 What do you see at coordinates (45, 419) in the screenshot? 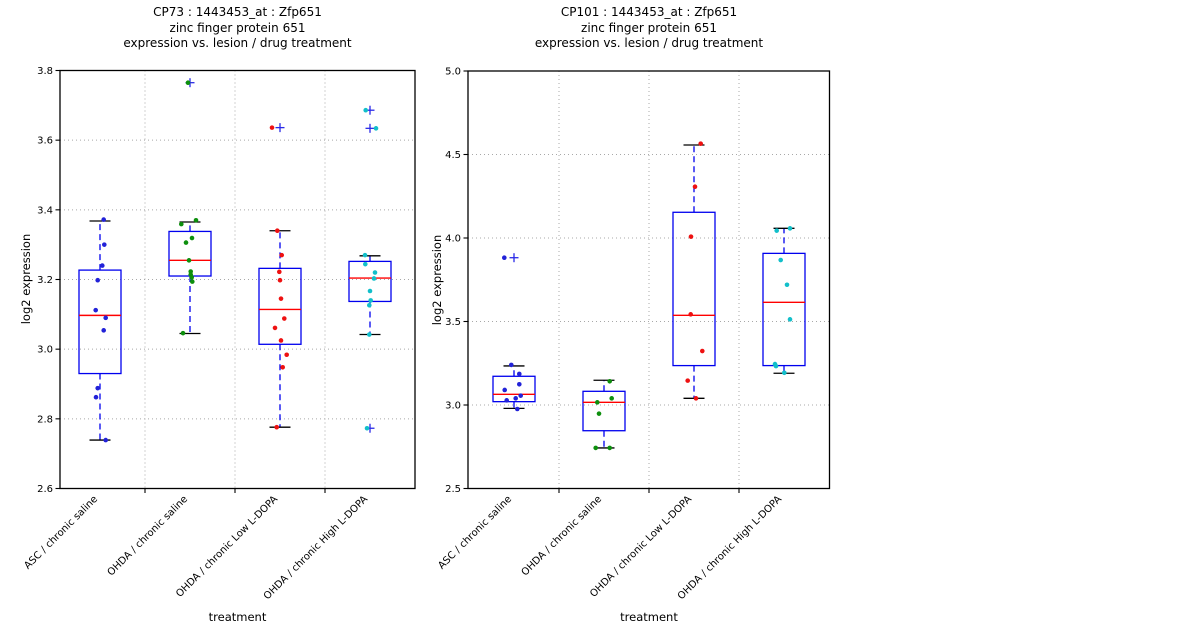
I see `y-tick-label: 2.8` at bounding box center [45, 419].